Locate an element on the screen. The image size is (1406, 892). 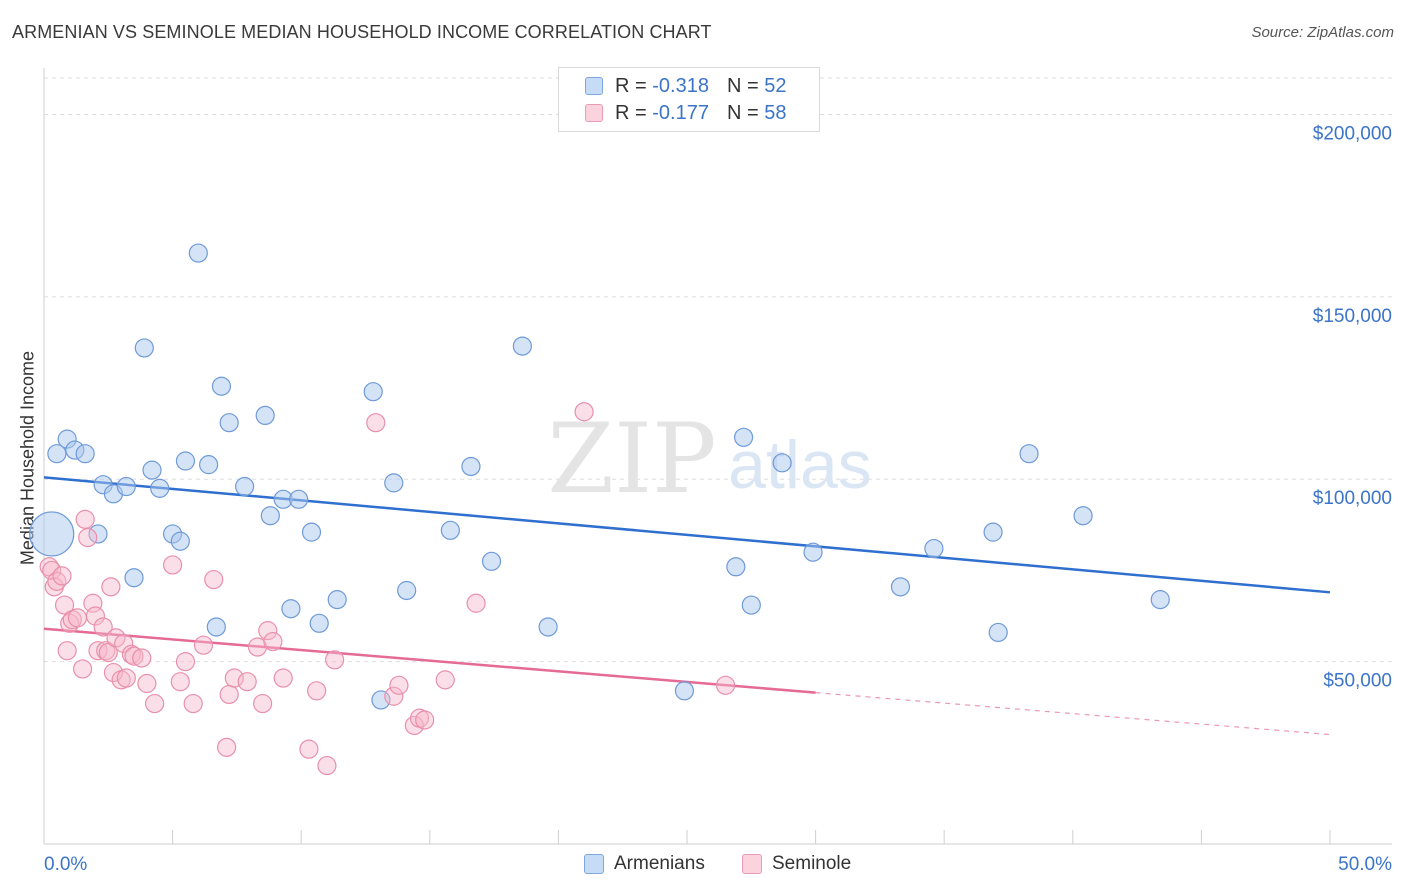
y-tick-label: $100,000 is located at coordinates (1352, 498).